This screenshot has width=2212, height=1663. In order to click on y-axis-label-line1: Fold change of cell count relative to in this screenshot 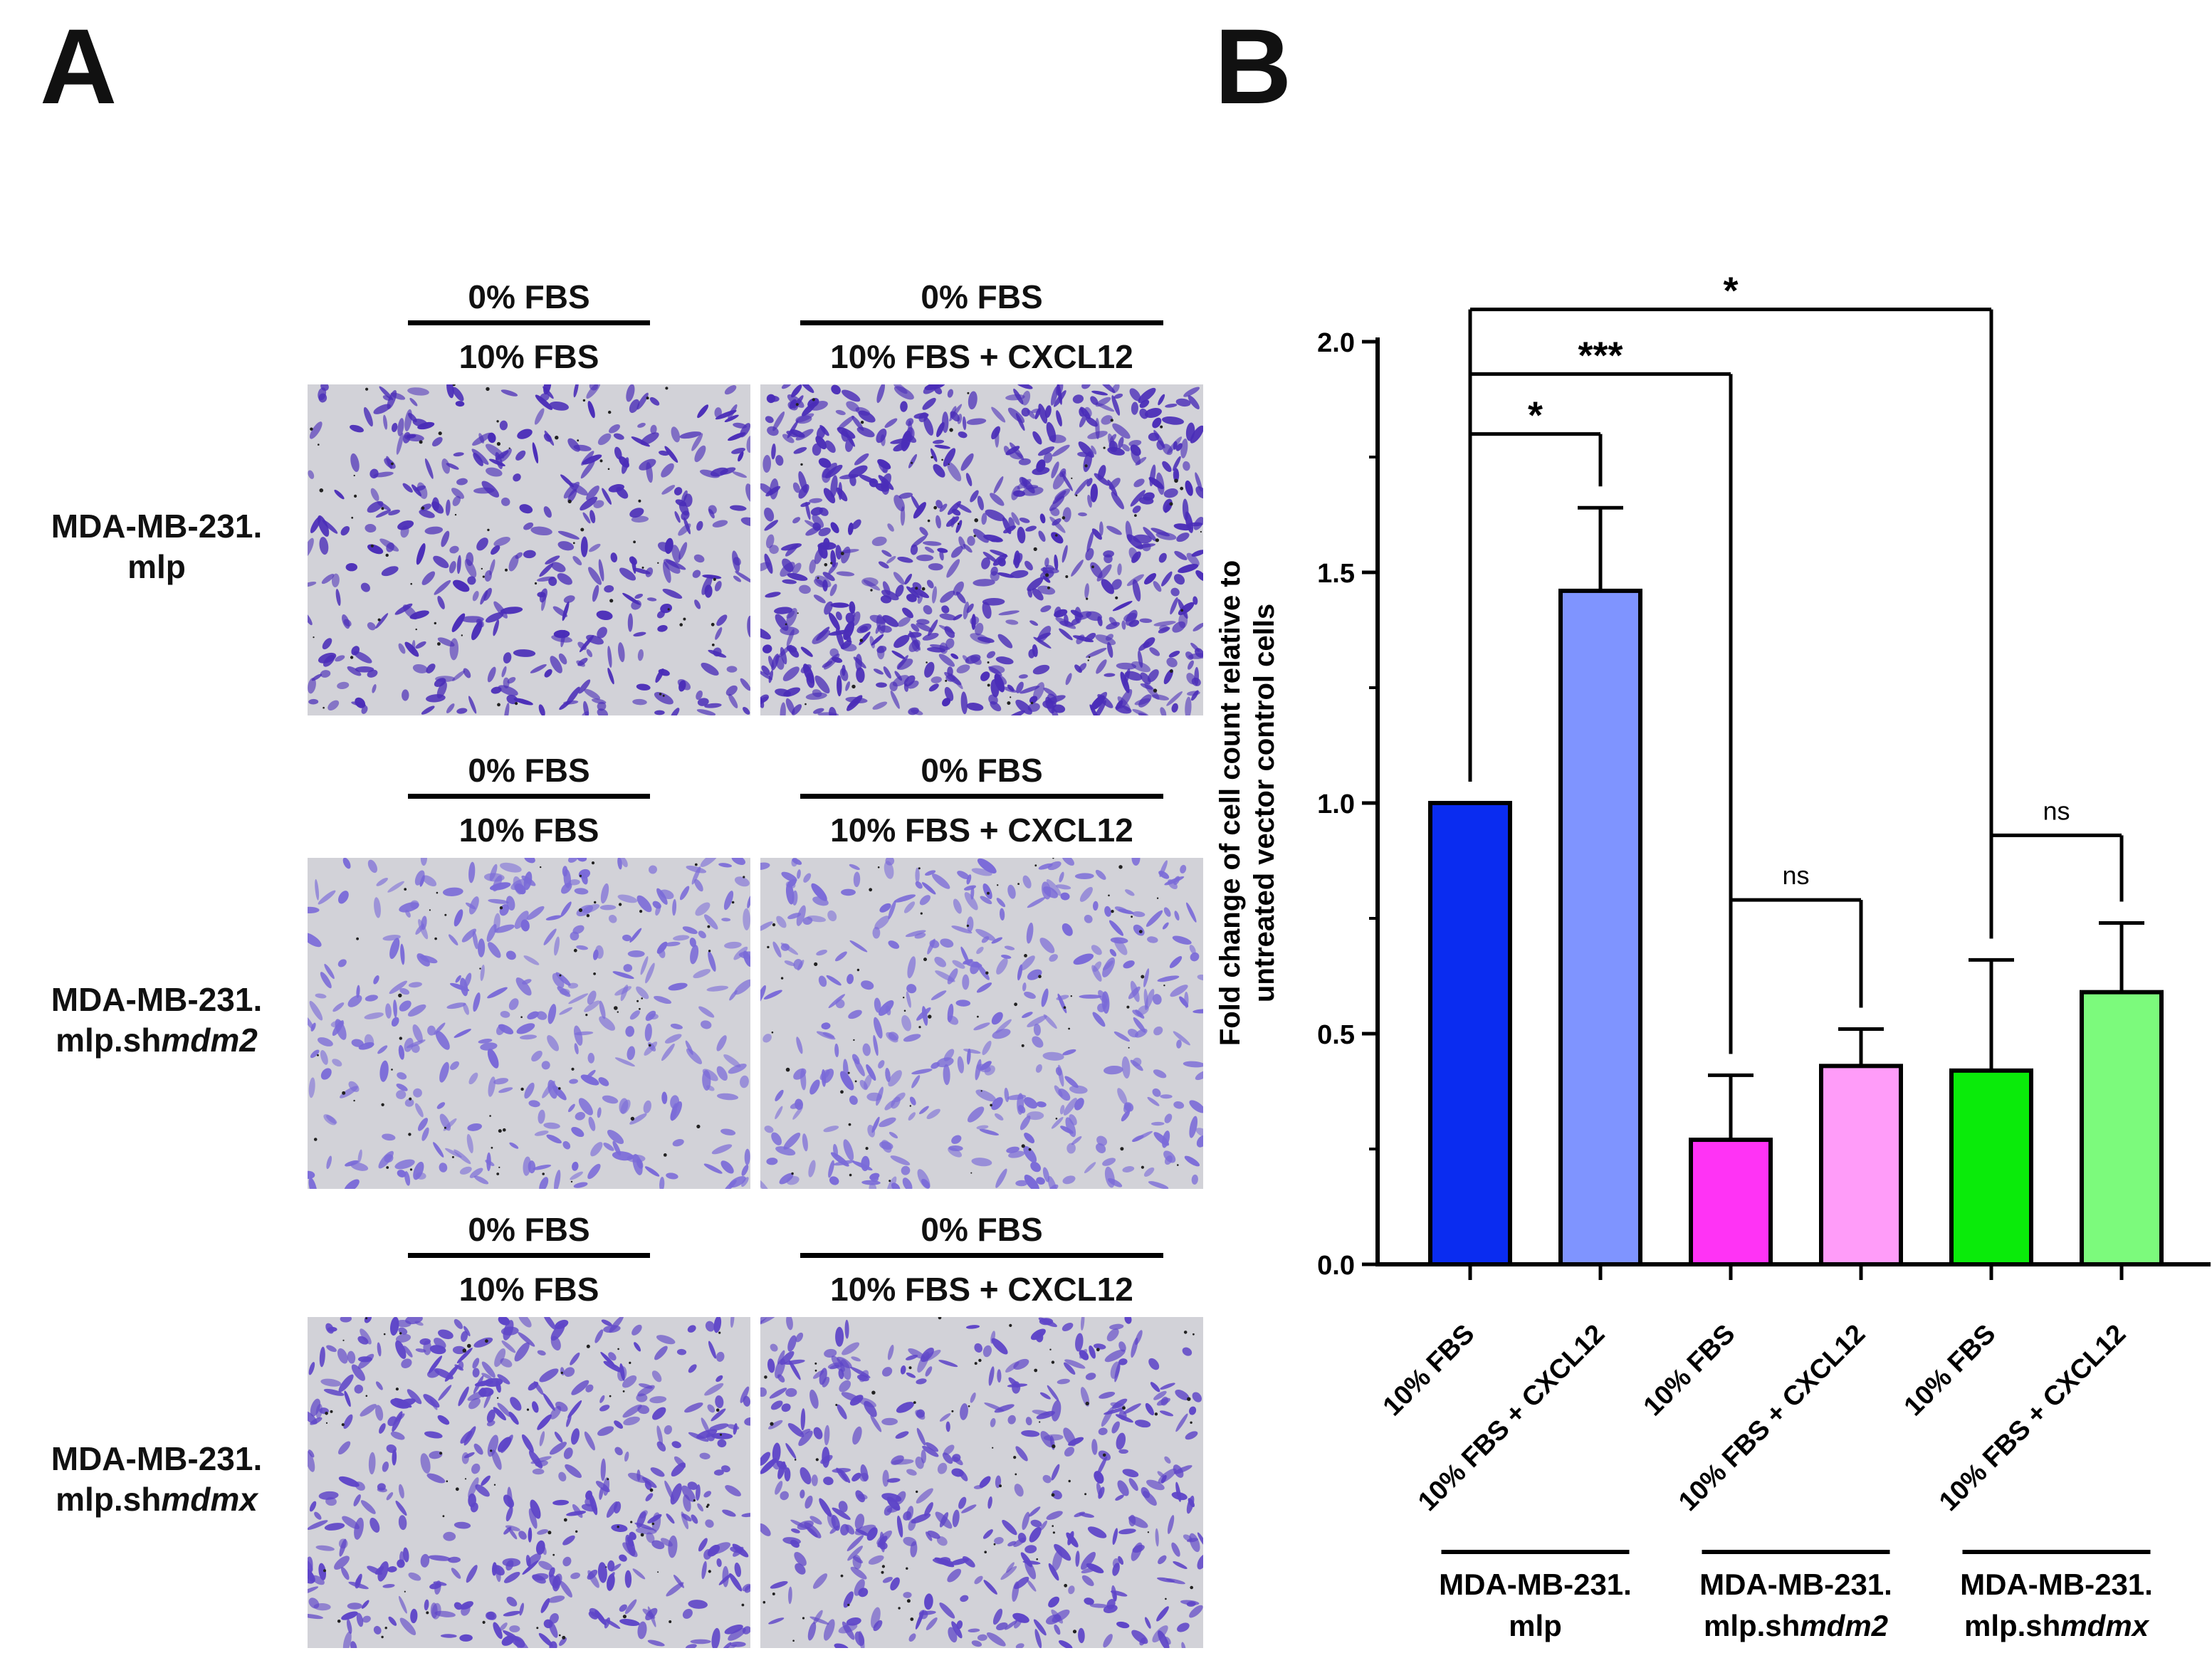, I will do `click(1231, 803)`.